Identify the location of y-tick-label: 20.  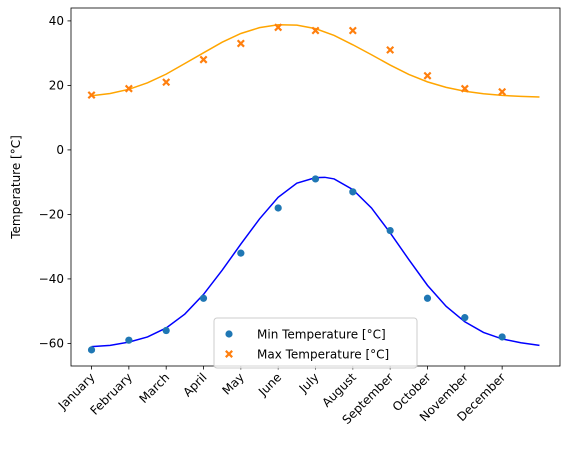
(56, 86).